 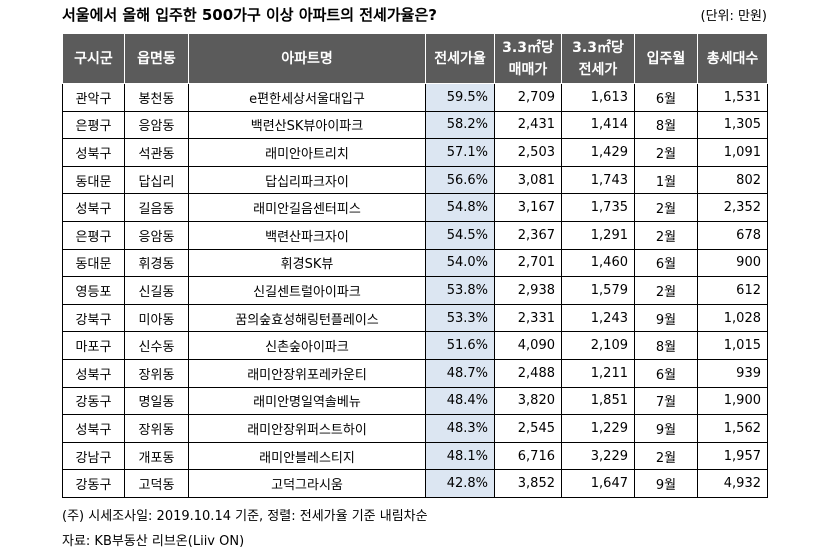 I want to click on table-cell: 1,291, so click(x=598, y=235).